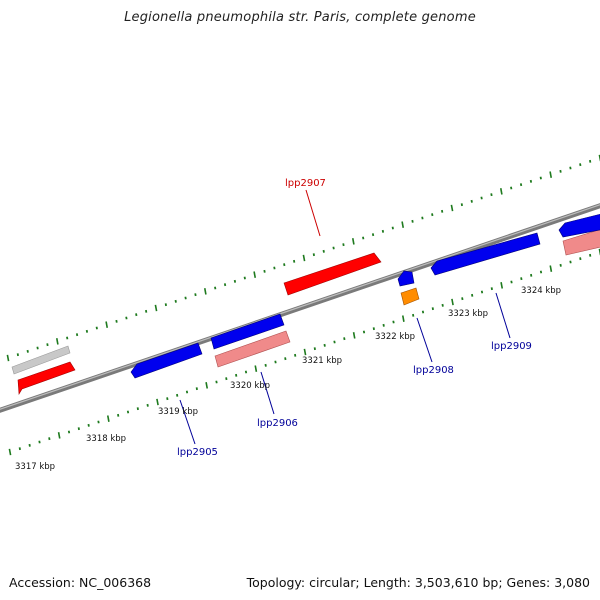 Image resolution: width=600 pixels, height=600 pixels. Describe the element at coordinates (332, 274) in the screenshot. I see `gene-lpp2907` at that location.